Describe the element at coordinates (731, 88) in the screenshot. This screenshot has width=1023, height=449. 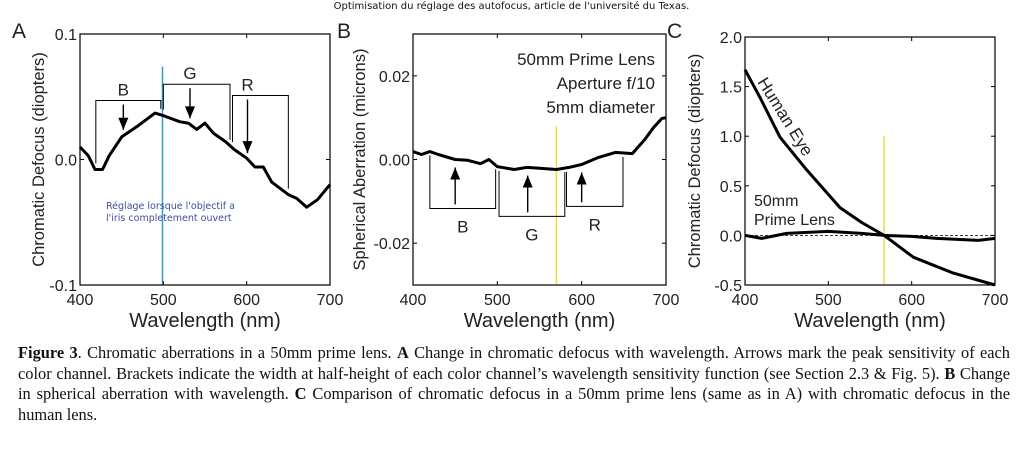
I see `y-tick-label: 1.5` at that location.